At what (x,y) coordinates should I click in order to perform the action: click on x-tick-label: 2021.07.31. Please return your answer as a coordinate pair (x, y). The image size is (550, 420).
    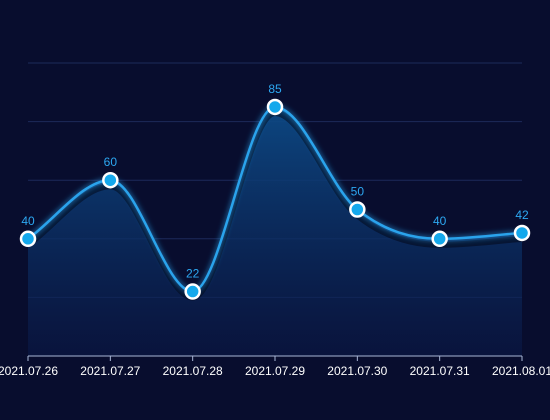
    Looking at the image, I should click on (440, 371).